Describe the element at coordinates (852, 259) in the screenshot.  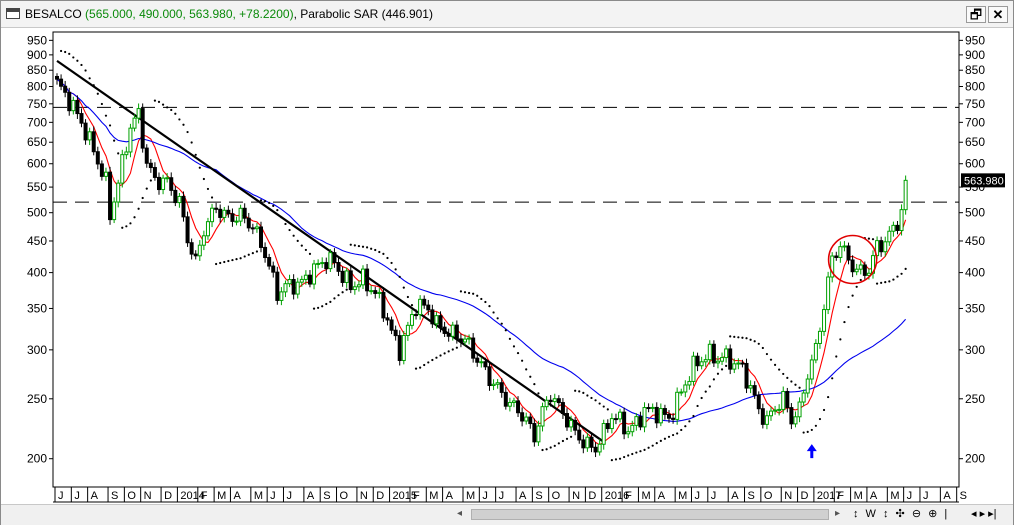
I see `highlight-circle` at that location.